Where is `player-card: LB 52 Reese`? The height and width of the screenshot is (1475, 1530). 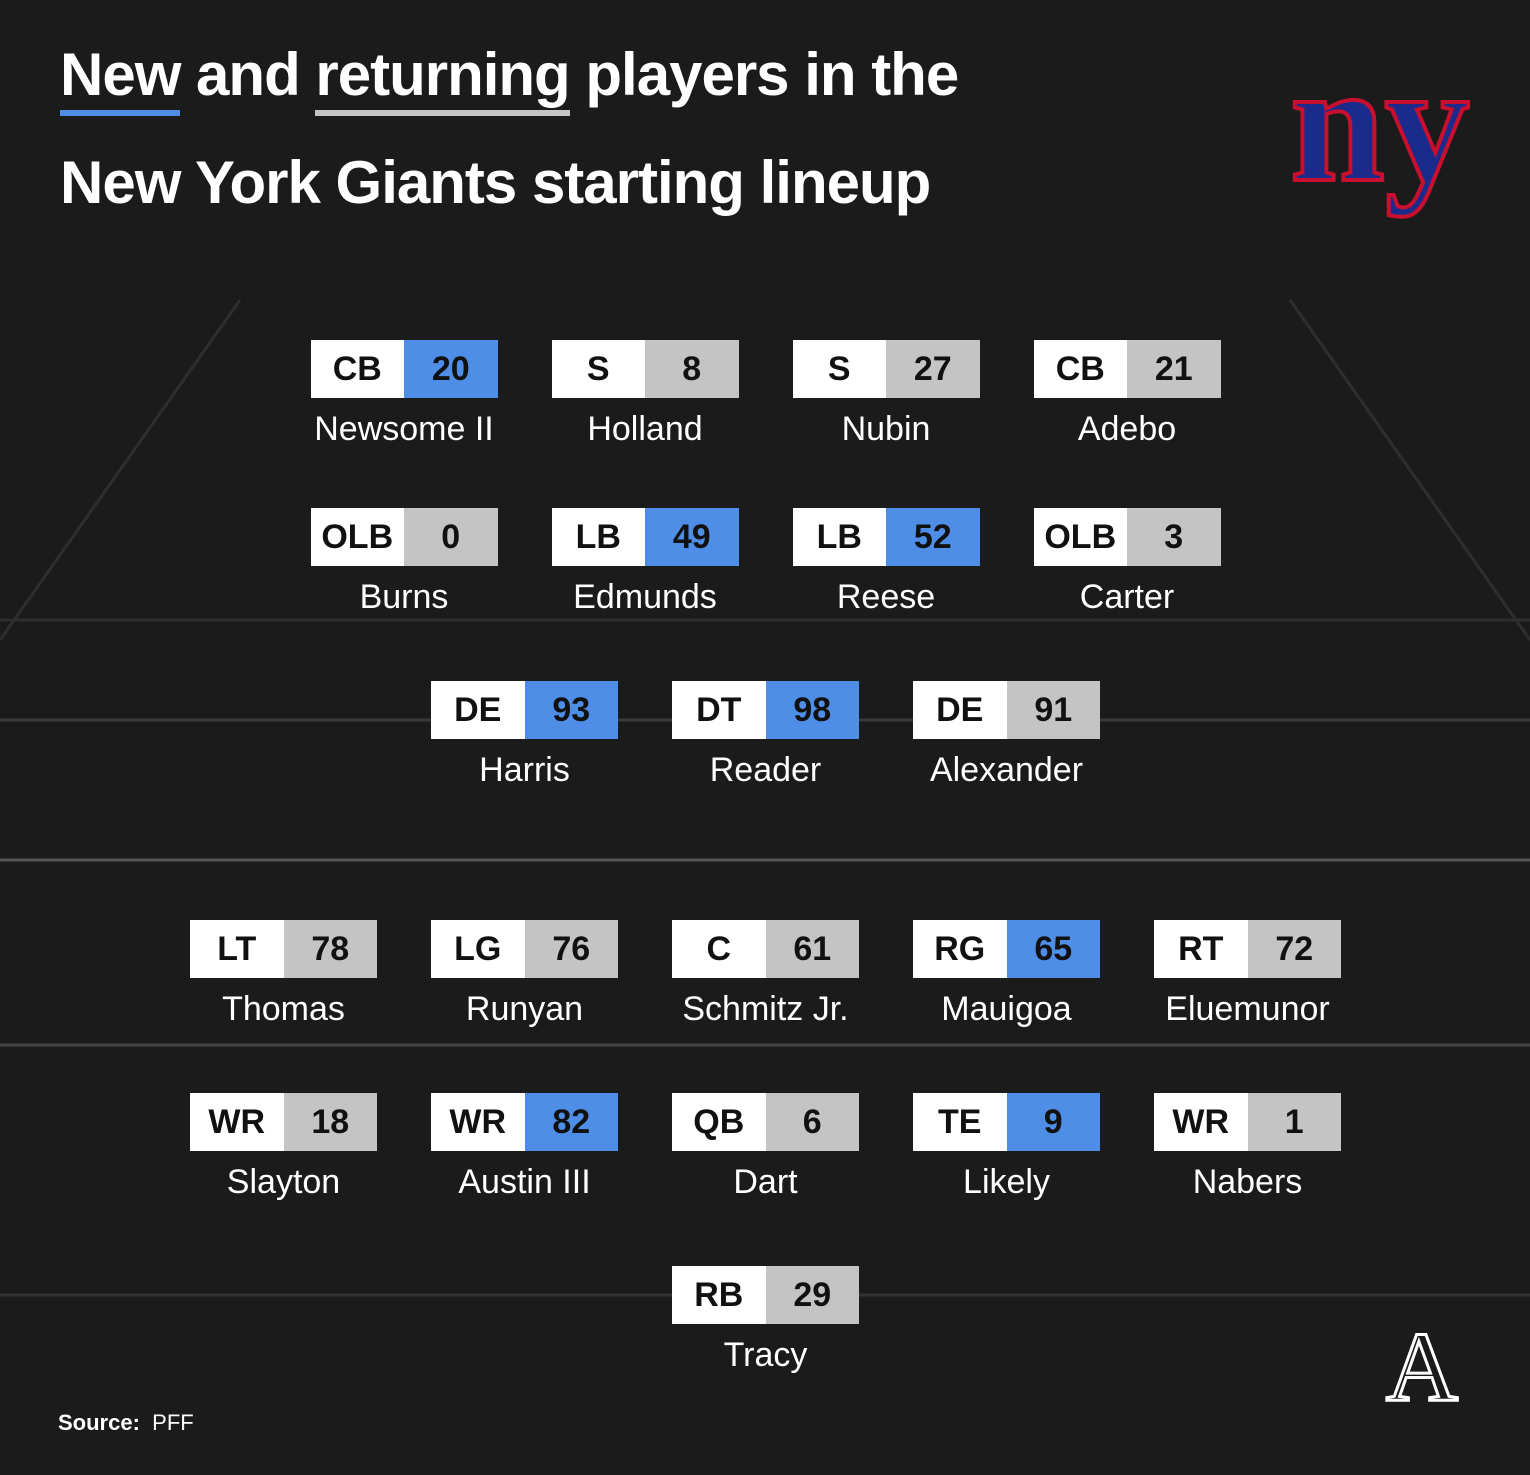
player-card: LB 52 Reese is located at coordinates (886, 562).